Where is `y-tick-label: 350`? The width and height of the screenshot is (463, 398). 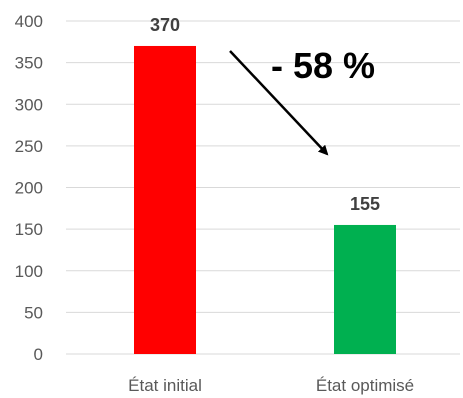 y-tick-label: 350 is located at coordinates (29, 63).